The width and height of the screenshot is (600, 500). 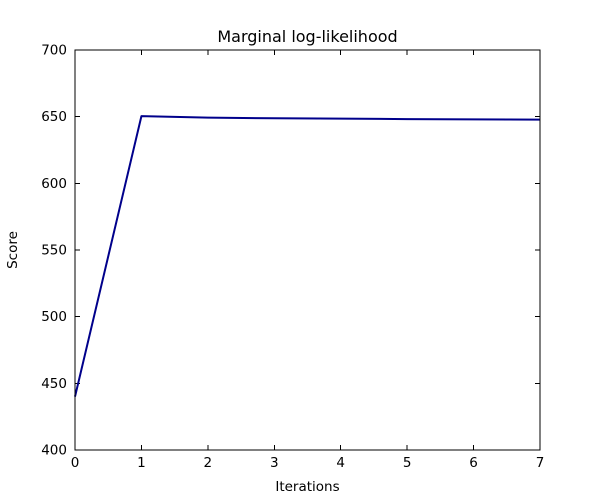 I want to click on y-tick-label: 700, so click(x=54, y=51).